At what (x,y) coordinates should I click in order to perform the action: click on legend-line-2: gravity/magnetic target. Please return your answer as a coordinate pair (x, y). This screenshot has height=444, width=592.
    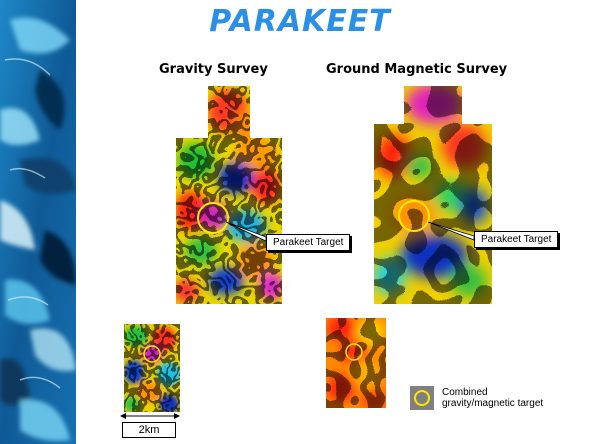
    Looking at the image, I should click on (493, 403).